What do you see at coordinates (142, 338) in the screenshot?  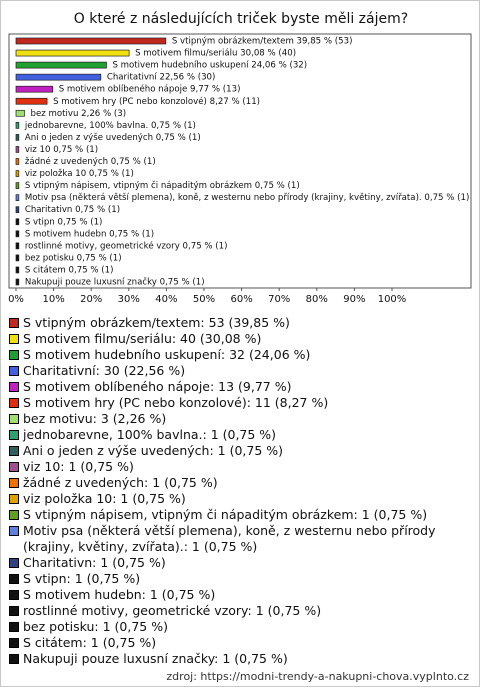 I see `legend-label: S motivem filmu/seriálu: 40 (30,08 %)` at bounding box center [142, 338].